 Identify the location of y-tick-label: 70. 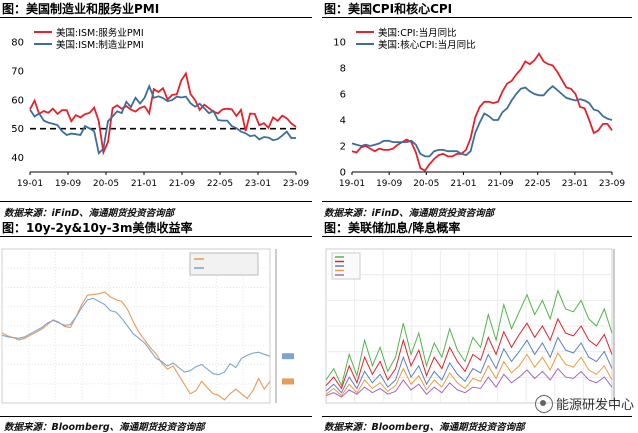
(17, 71).